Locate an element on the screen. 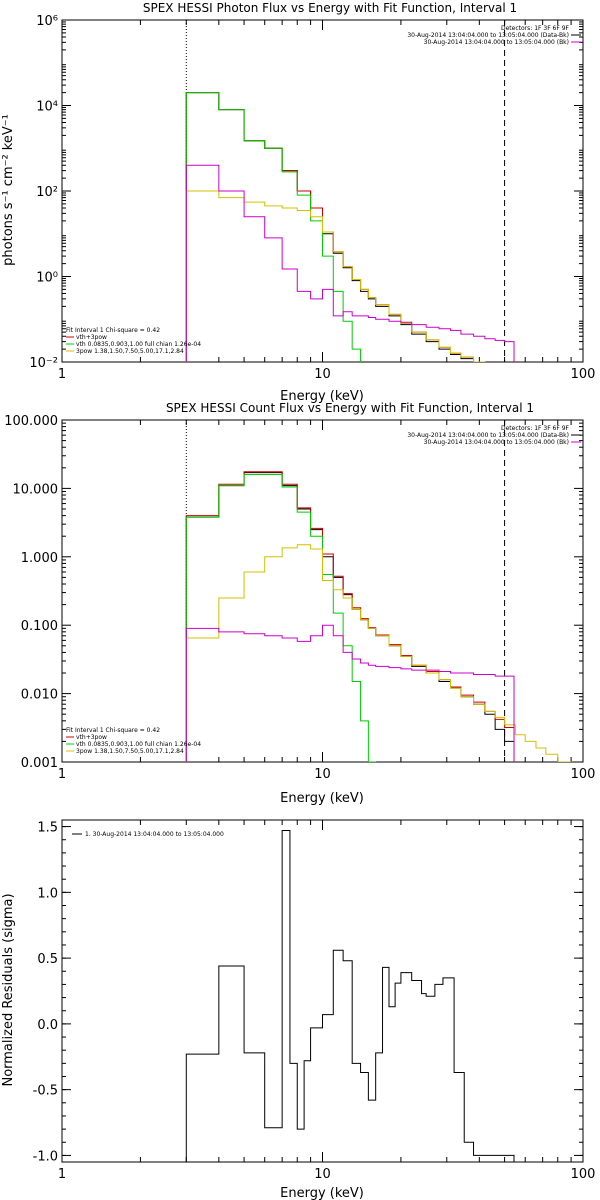 The height and width of the screenshot is (1200, 600). y-tick-label: 1.5 is located at coordinates (47, 828).